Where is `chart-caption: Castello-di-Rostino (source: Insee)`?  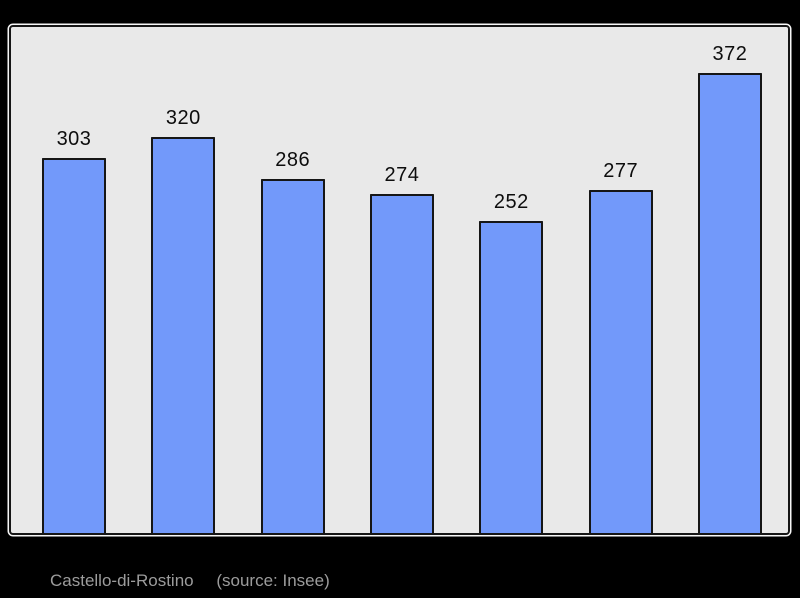
chart-caption: Castello-di-Rostino (source: Insee) is located at coordinates (190, 581).